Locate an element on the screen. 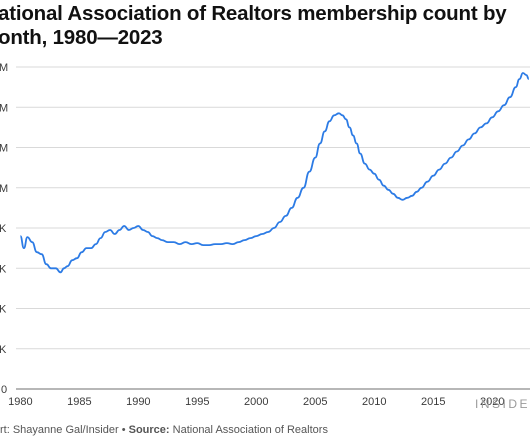 This screenshot has height=442, width=530. x-tick-label: 2015 is located at coordinates (433, 402).